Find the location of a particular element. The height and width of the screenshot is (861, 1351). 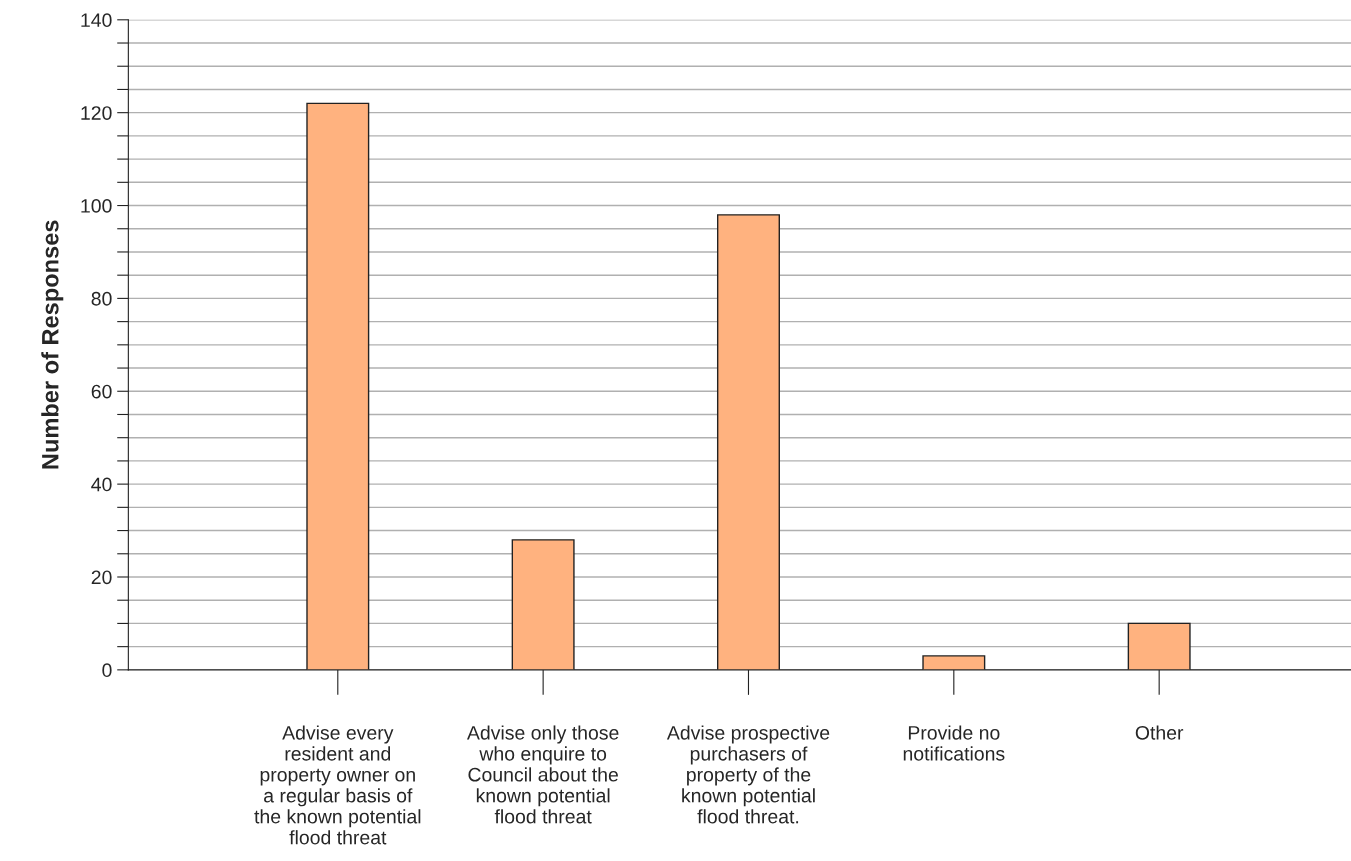

y-tick-label: 100 is located at coordinates (96, 206).